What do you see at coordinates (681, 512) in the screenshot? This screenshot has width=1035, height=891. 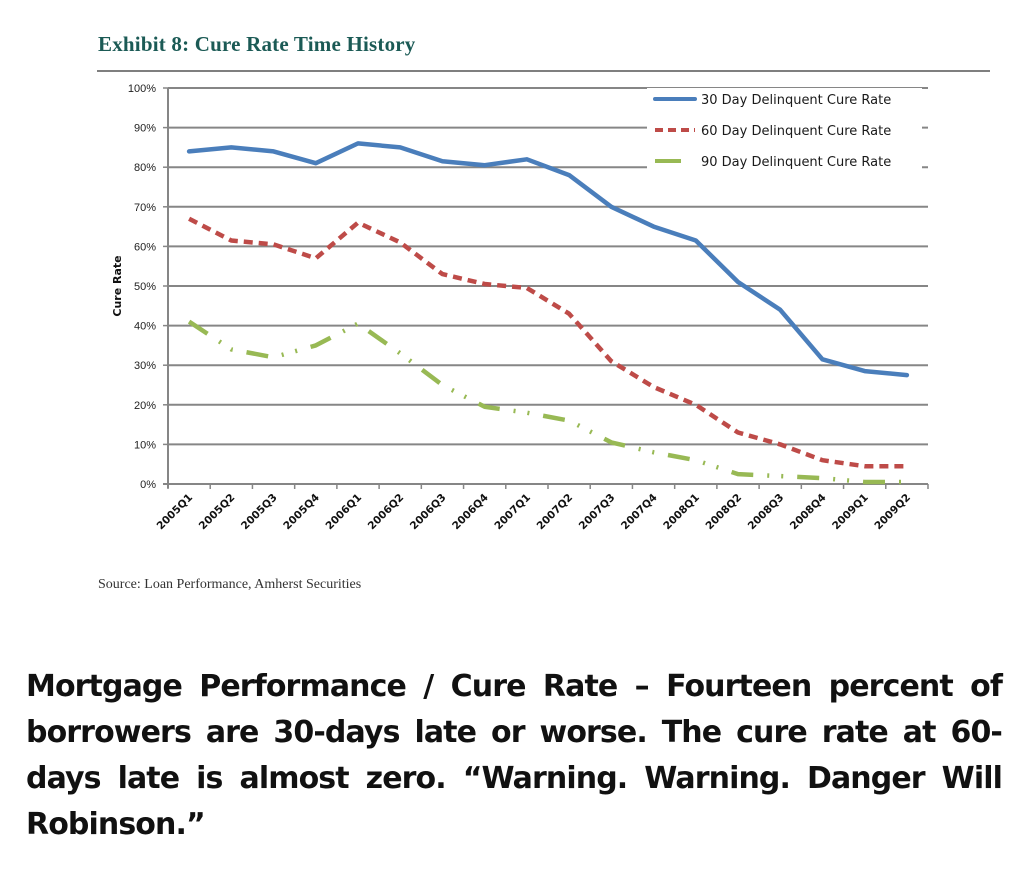 I see `x-tick-label: 2008Q1` at bounding box center [681, 512].